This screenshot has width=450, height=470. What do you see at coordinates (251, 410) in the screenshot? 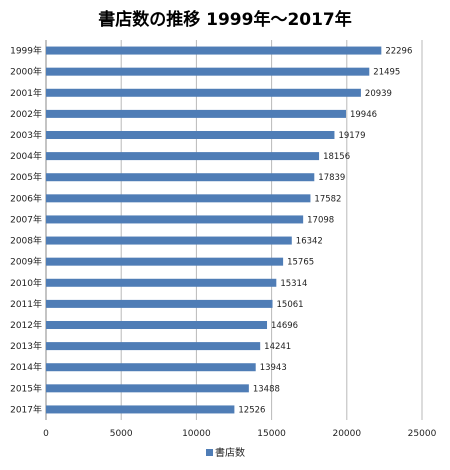
I see `data-label: 12526` at bounding box center [251, 410].